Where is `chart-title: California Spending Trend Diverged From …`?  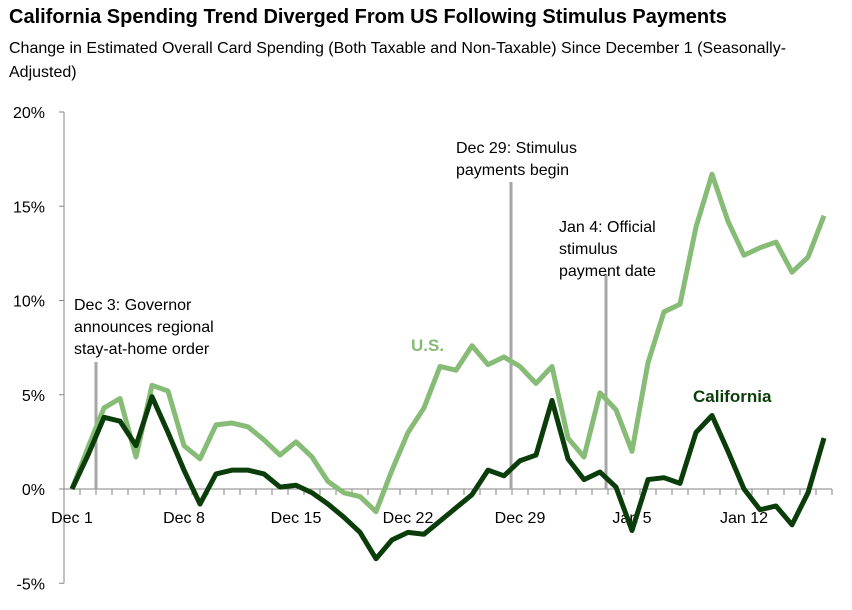 chart-title: California Spending Trend Diverged From … is located at coordinates (368, 17).